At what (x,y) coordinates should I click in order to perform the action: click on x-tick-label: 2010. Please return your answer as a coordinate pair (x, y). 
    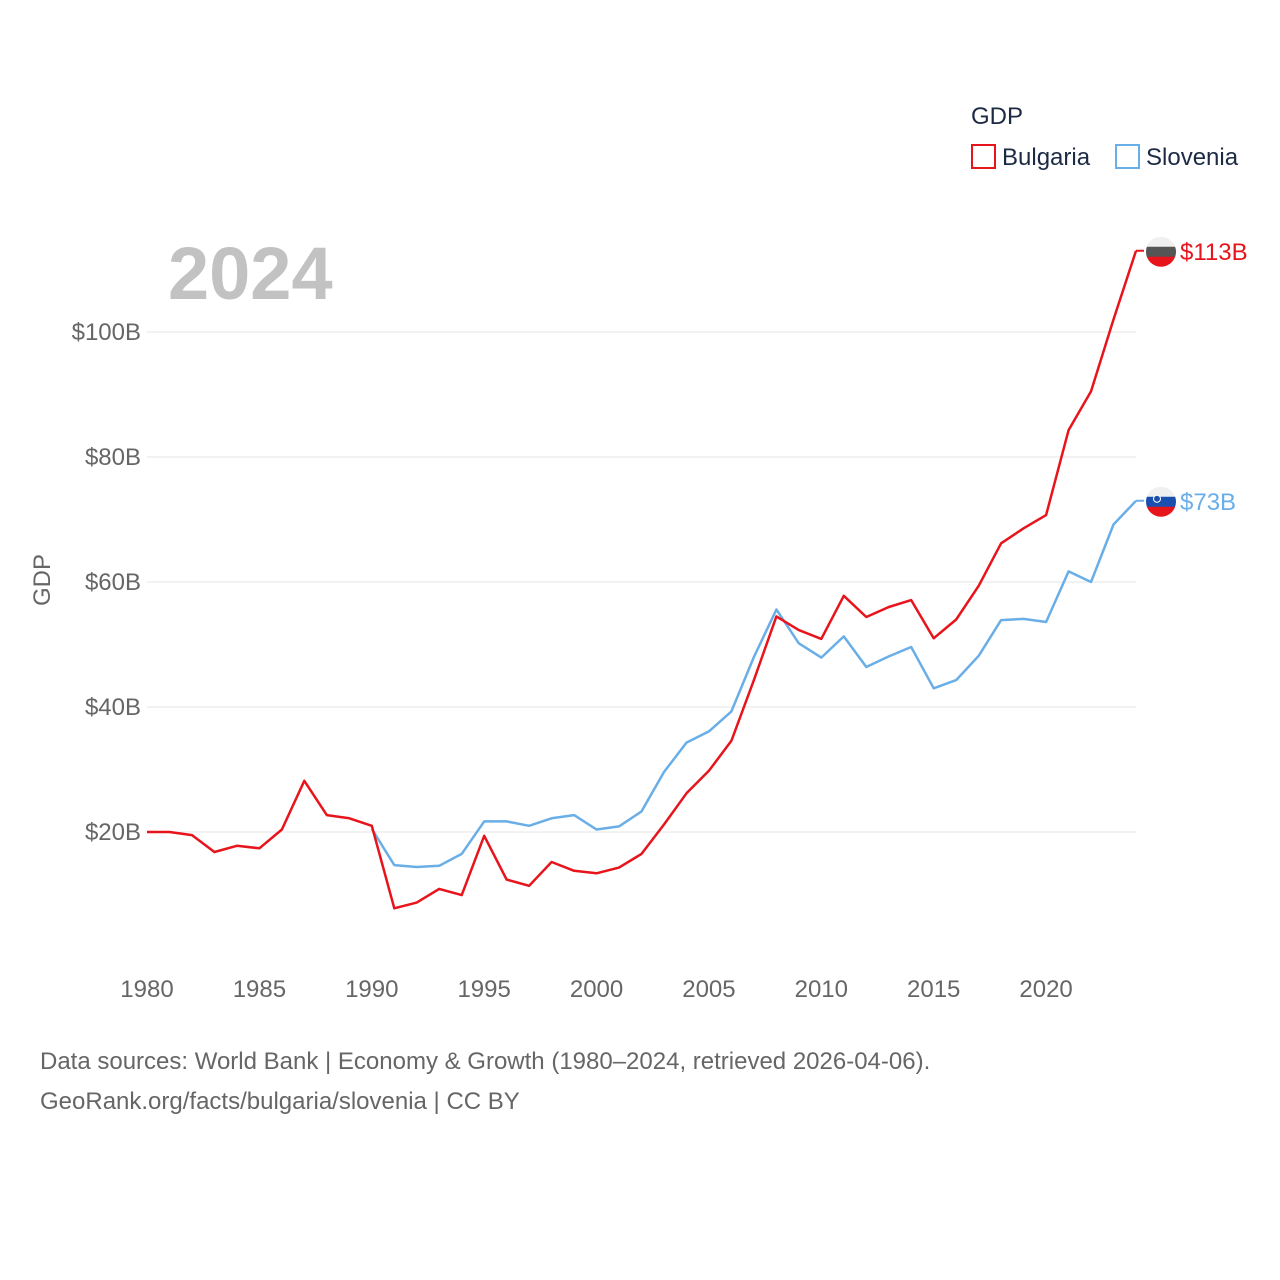
    Looking at the image, I should click on (821, 989).